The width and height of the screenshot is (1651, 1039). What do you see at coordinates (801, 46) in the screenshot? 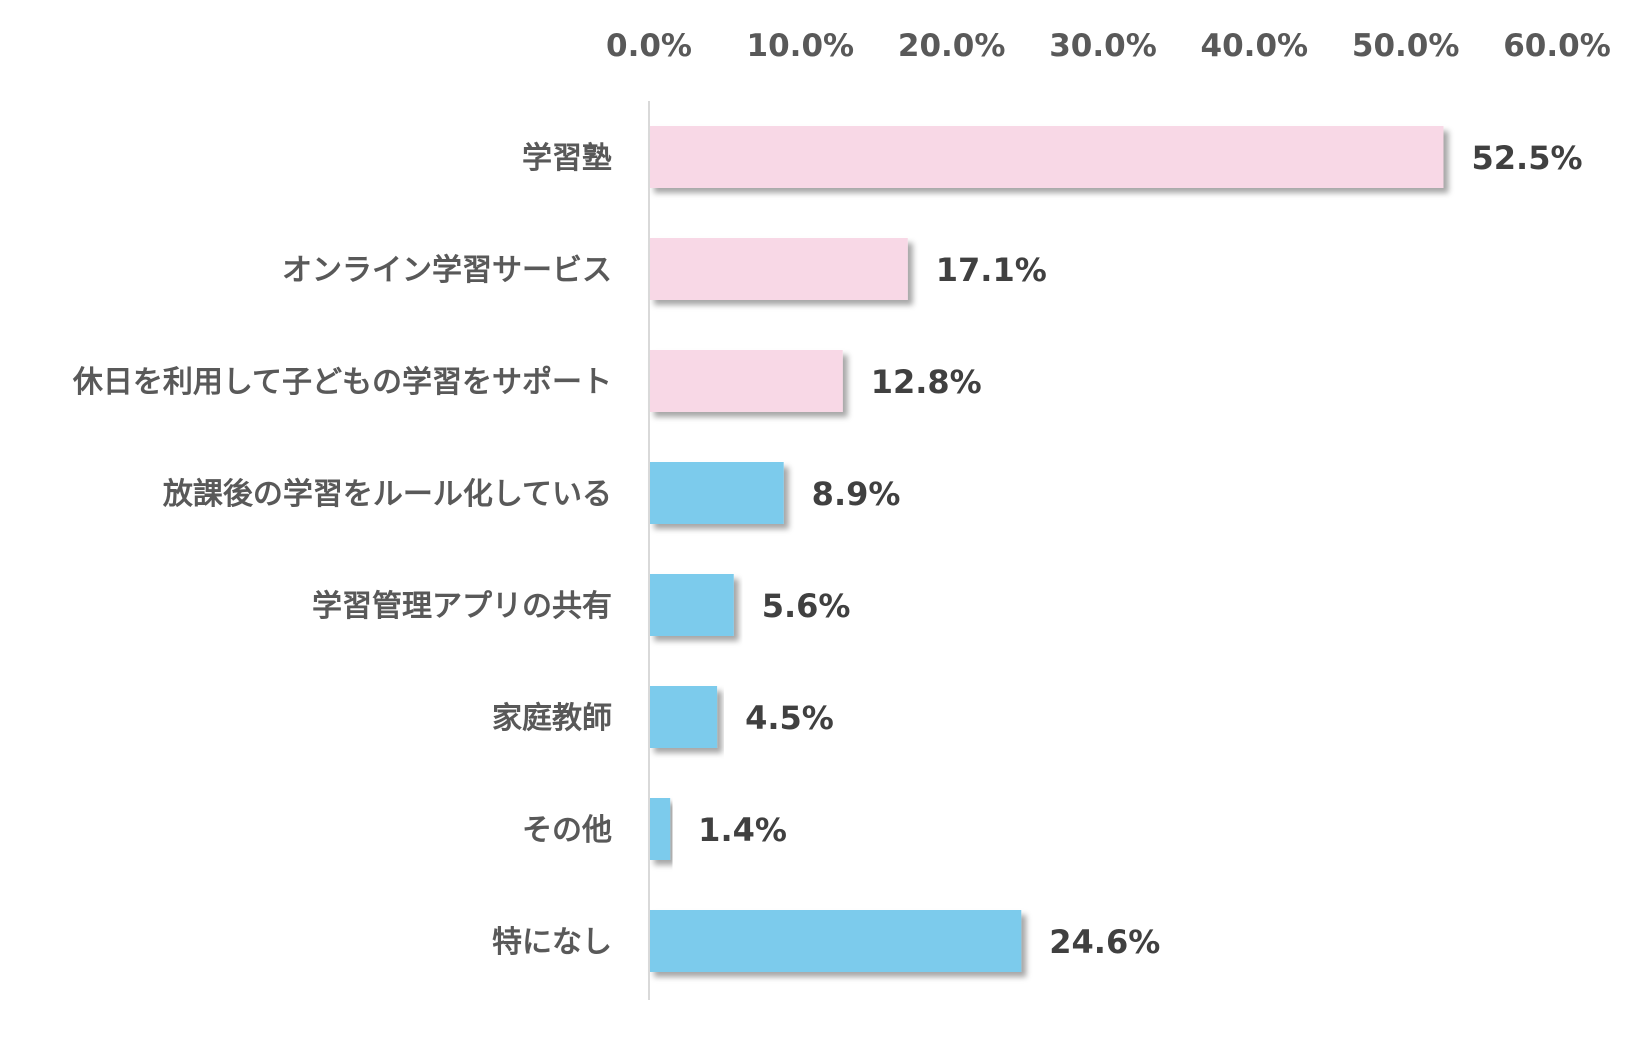
I see `x-tick-label: 10.0%` at bounding box center [801, 46].